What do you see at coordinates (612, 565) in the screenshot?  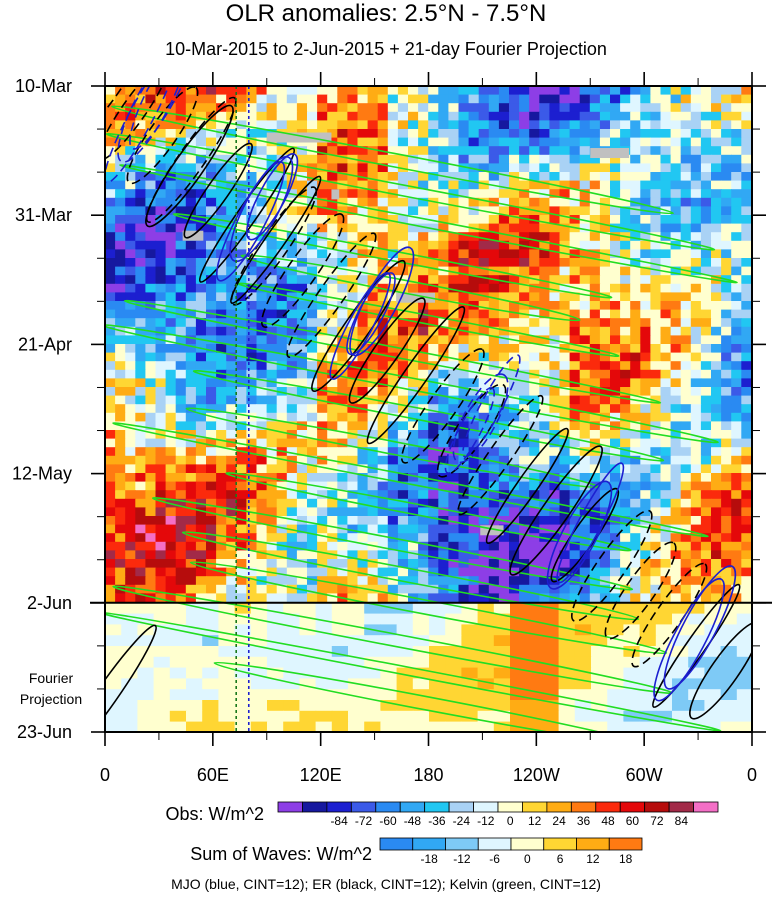 I see `er-contour` at bounding box center [612, 565].